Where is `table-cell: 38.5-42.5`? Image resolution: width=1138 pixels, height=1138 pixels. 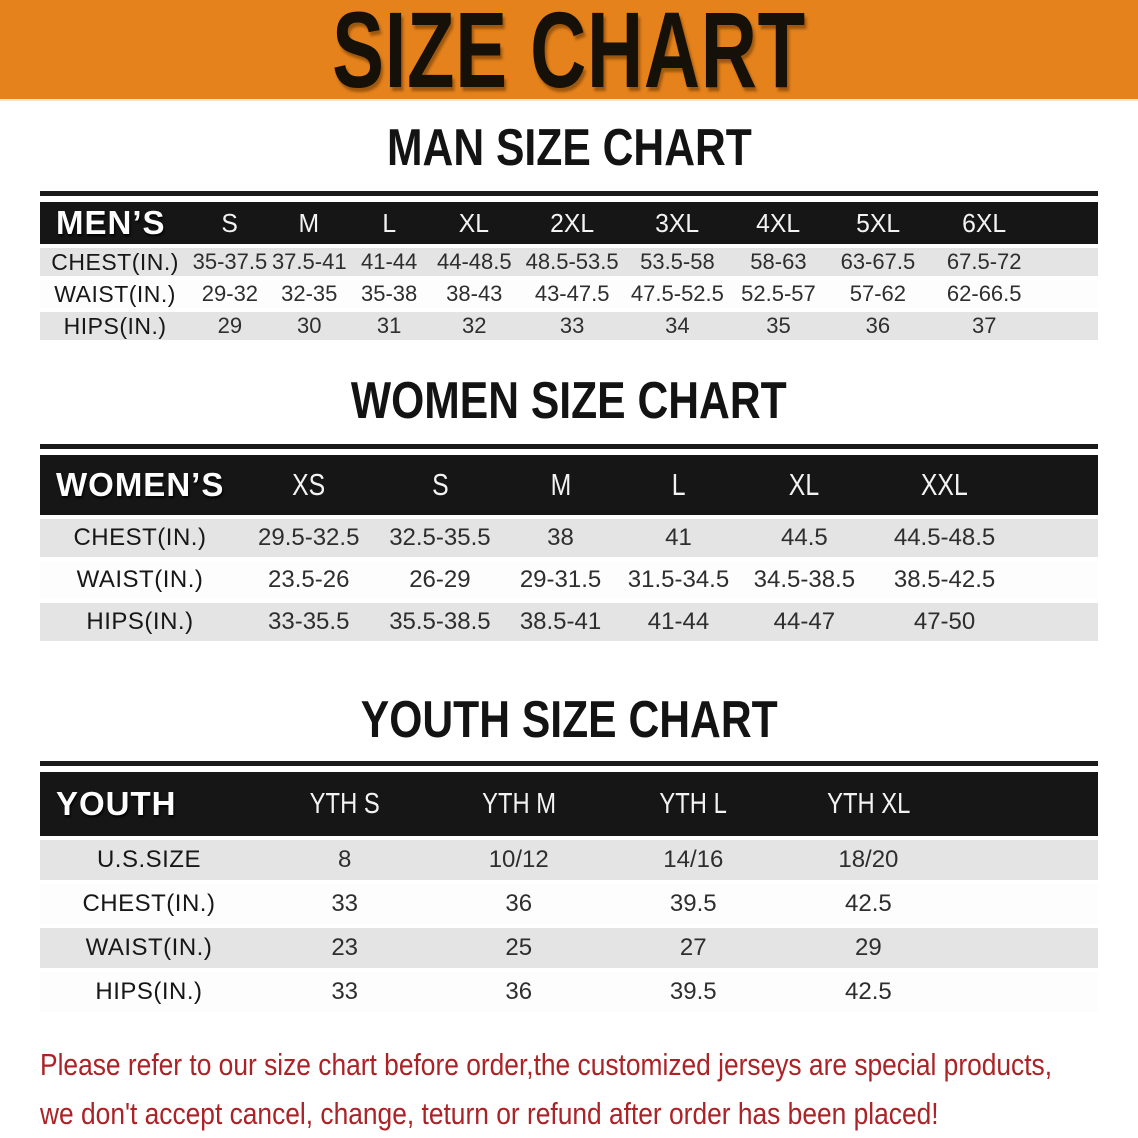
table-cell: 38.5-42.5 is located at coordinates (944, 579).